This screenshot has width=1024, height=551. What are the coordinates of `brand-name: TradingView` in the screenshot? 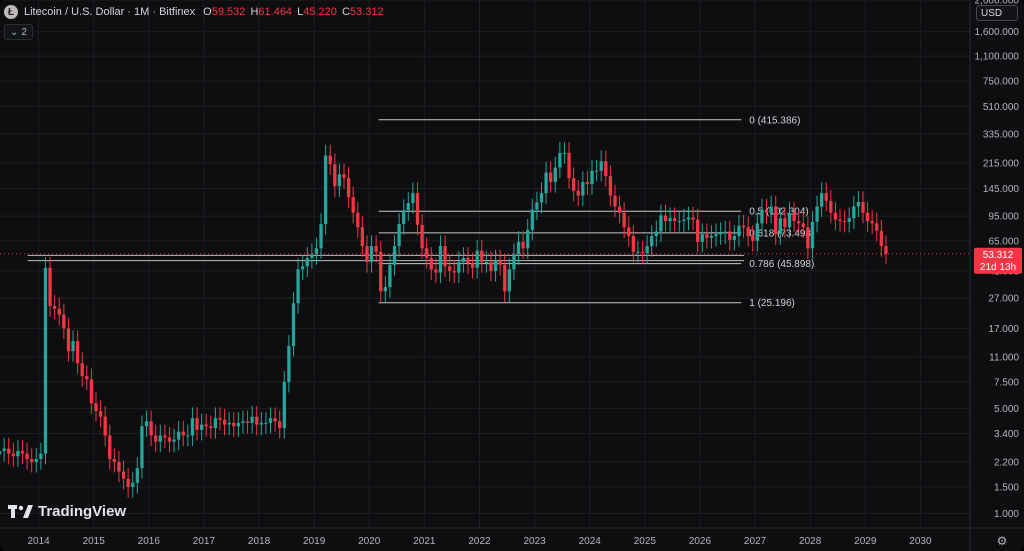 It's located at (82, 511).